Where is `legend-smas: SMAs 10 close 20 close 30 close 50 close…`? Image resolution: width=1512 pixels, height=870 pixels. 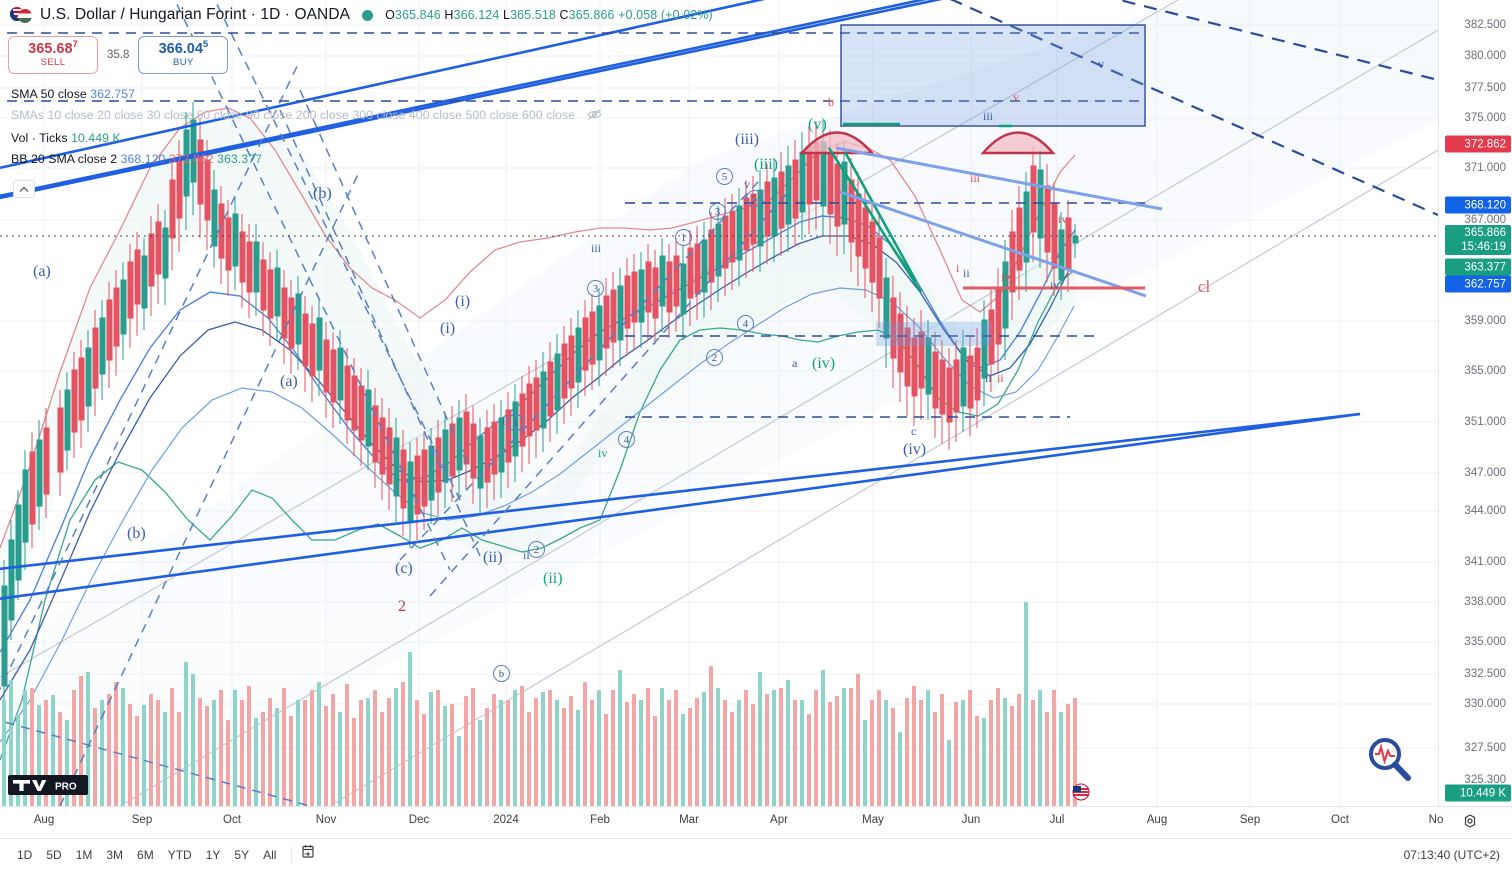
legend-smas: SMAs 10 close 20 close 30 close 50 close… is located at coordinates (306, 116).